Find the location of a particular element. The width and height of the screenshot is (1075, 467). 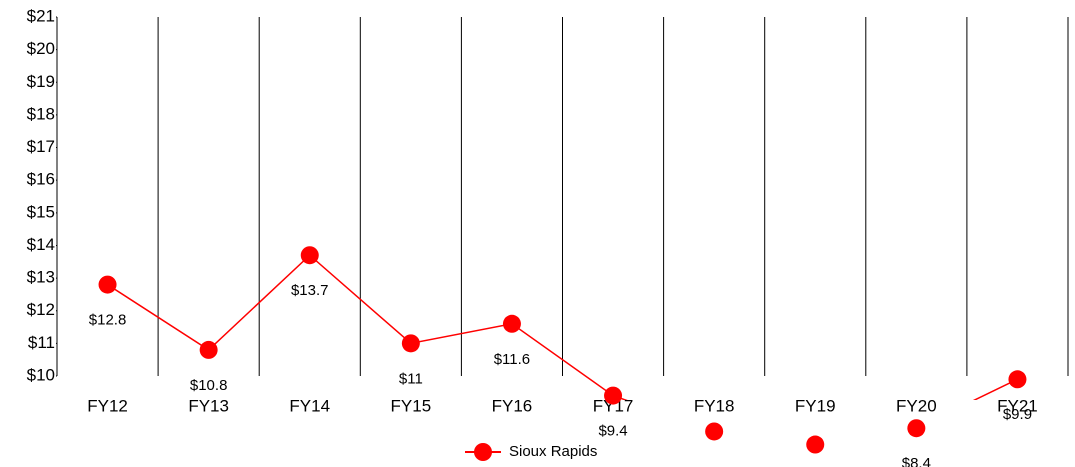

y-tick-label: $21 is located at coordinates (41, 15).